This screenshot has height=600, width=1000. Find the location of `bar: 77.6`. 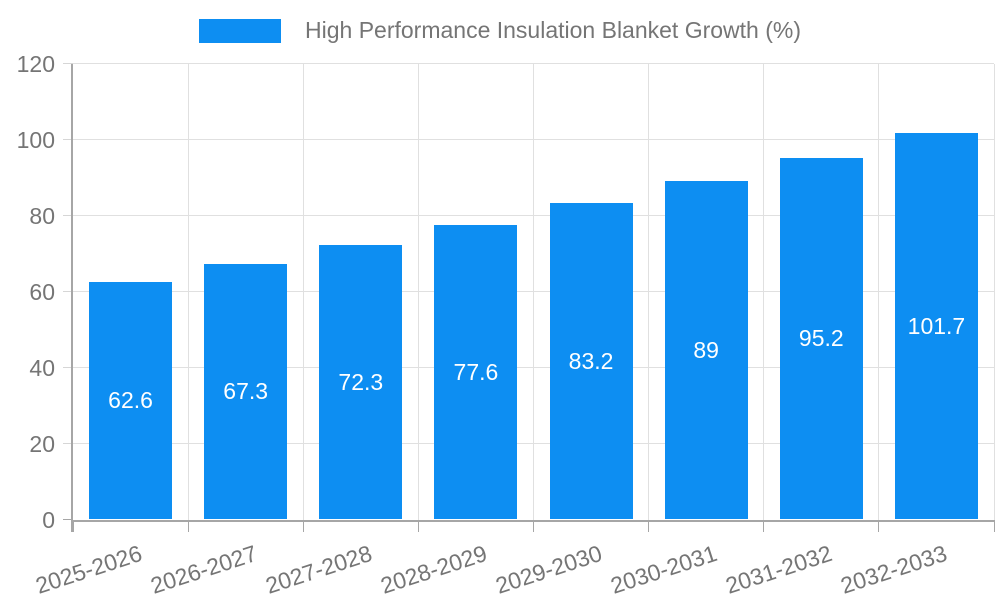

bar: 77.6 is located at coordinates (476, 372).